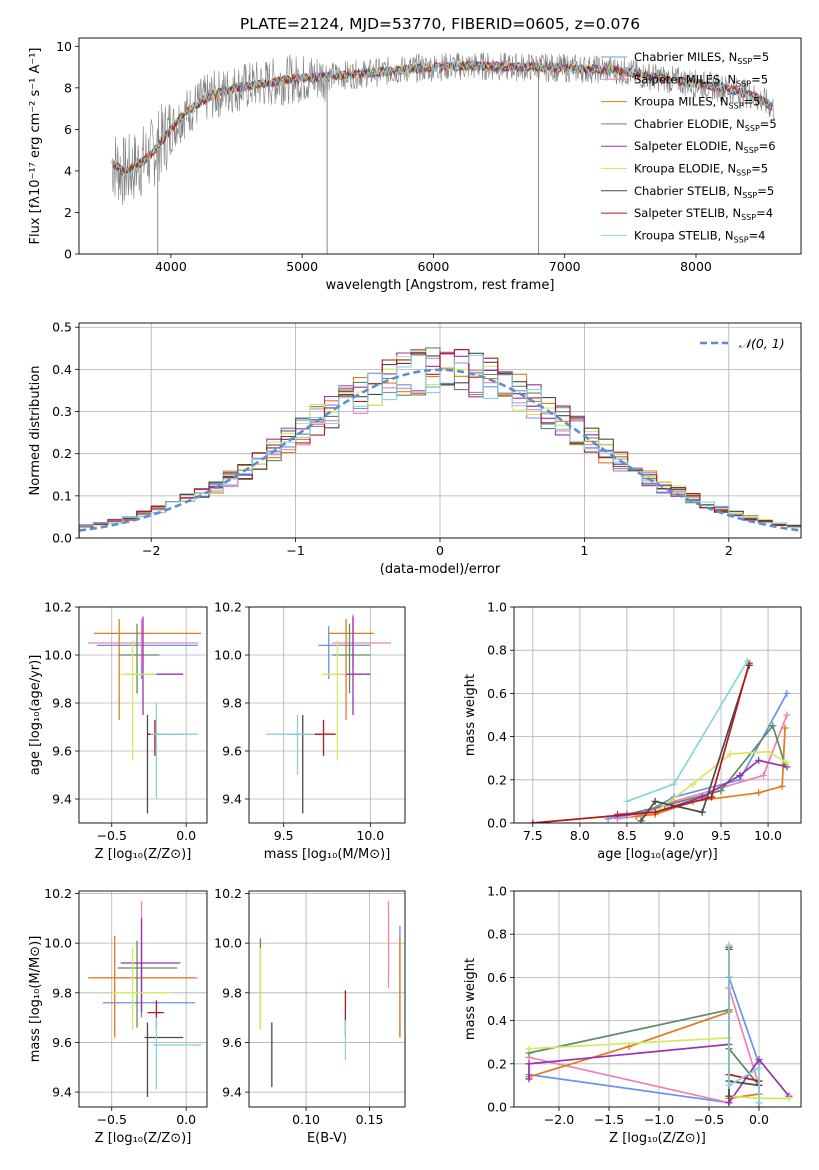  Describe the element at coordinates (497, 891) in the screenshot. I see `y-tick-label: 1.0` at that location.